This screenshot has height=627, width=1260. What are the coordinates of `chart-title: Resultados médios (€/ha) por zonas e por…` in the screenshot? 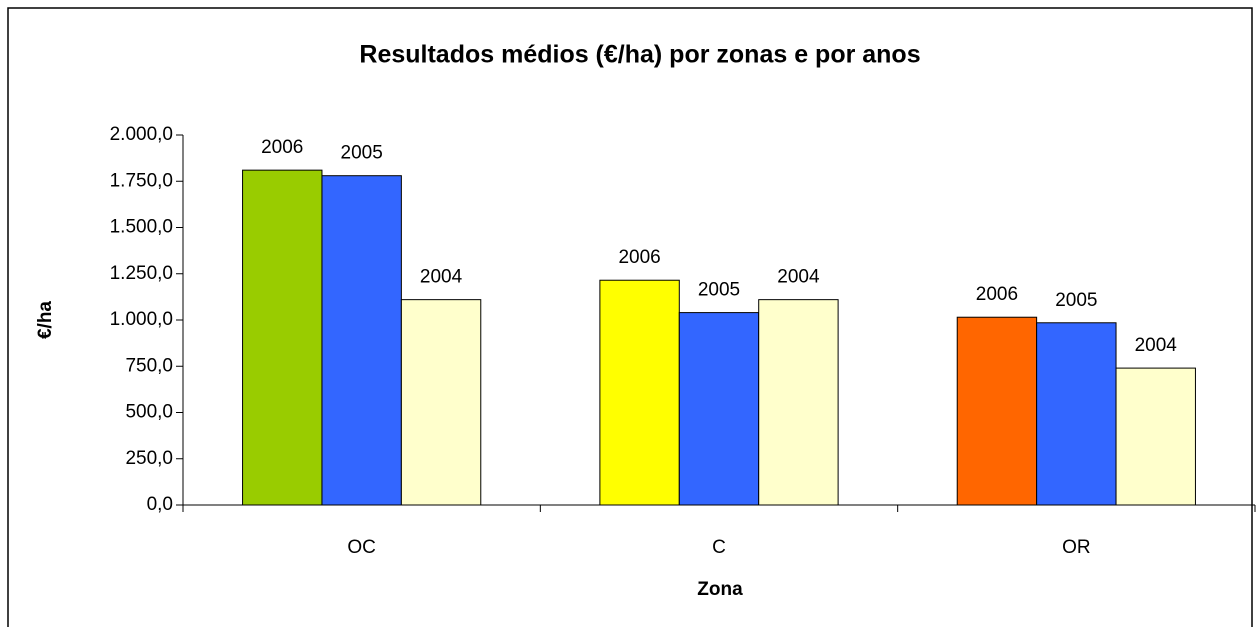 It's located at (639, 55).